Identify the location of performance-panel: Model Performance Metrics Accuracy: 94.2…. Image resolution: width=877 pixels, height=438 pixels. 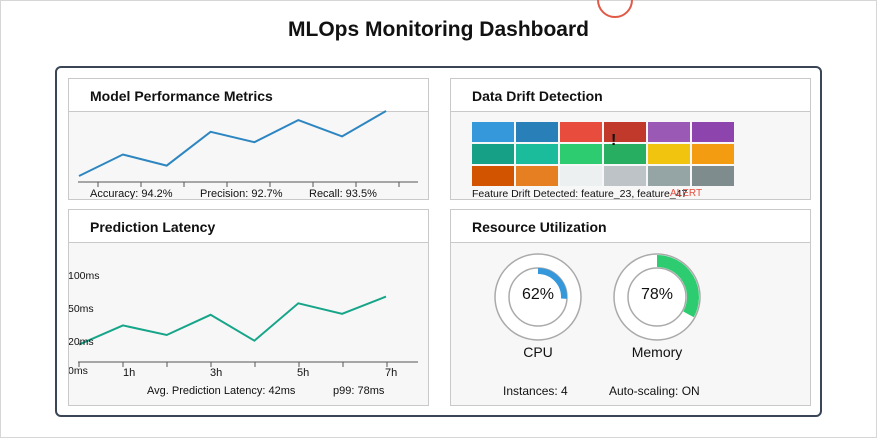
(248, 139).